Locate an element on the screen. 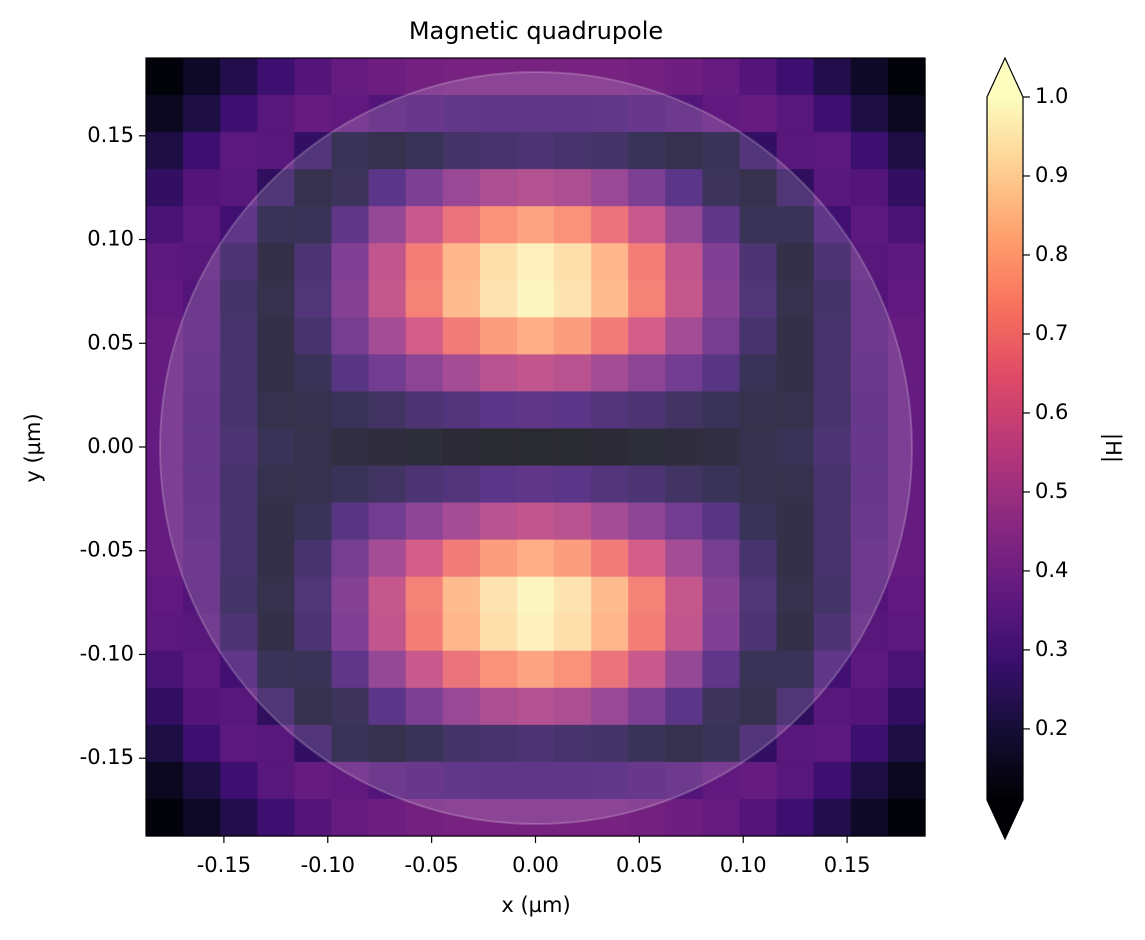 This screenshot has width=1145, height=940. x-axis-label: x (µm) is located at coordinates (535, 905).